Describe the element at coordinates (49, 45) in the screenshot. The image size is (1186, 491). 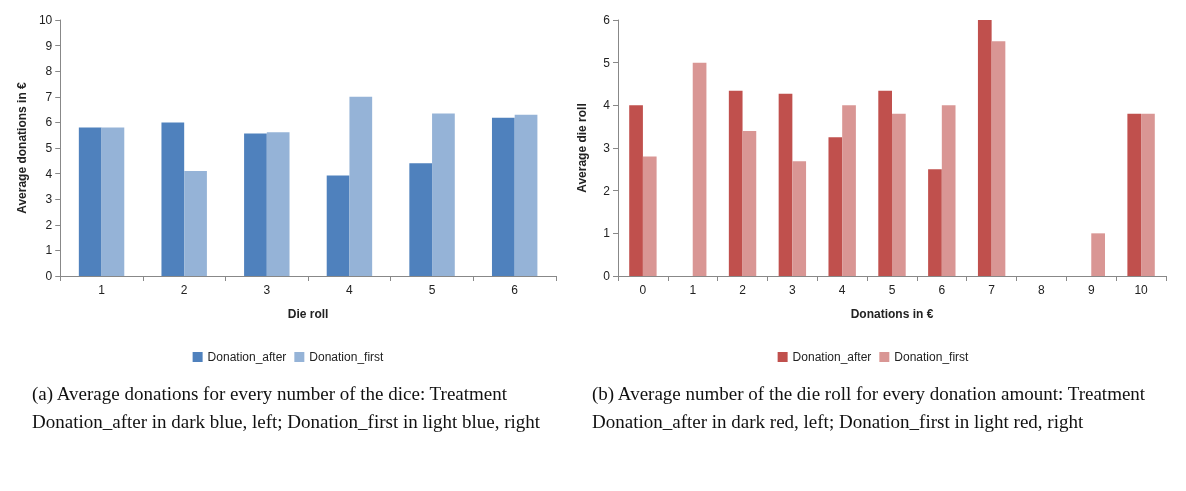
I see `y-tick-label: 9` at that location.